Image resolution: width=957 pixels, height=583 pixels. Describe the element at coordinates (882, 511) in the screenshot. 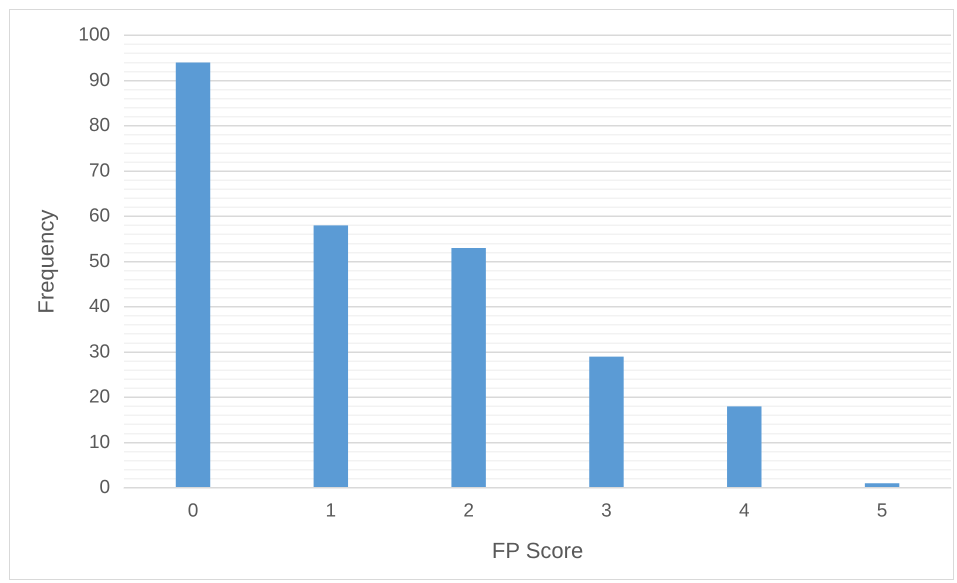

I see `x-tick-label: 5` at that location.